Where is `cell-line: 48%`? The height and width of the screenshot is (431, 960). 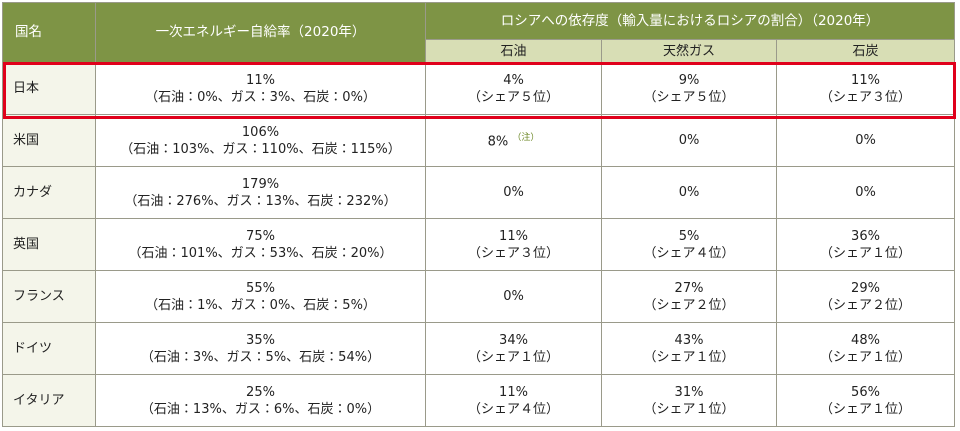
cell-line: 48% is located at coordinates (865, 340).